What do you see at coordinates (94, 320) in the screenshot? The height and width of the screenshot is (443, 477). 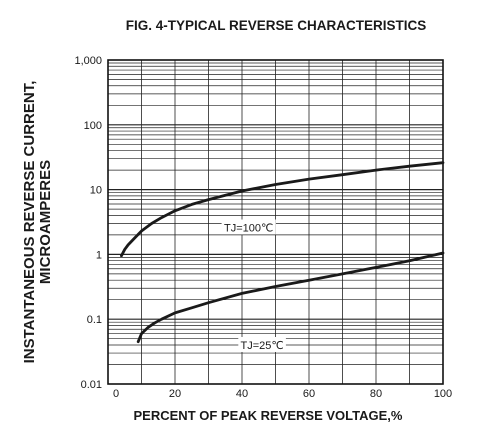 I see `y-tick-label: 0.1` at bounding box center [94, 320].